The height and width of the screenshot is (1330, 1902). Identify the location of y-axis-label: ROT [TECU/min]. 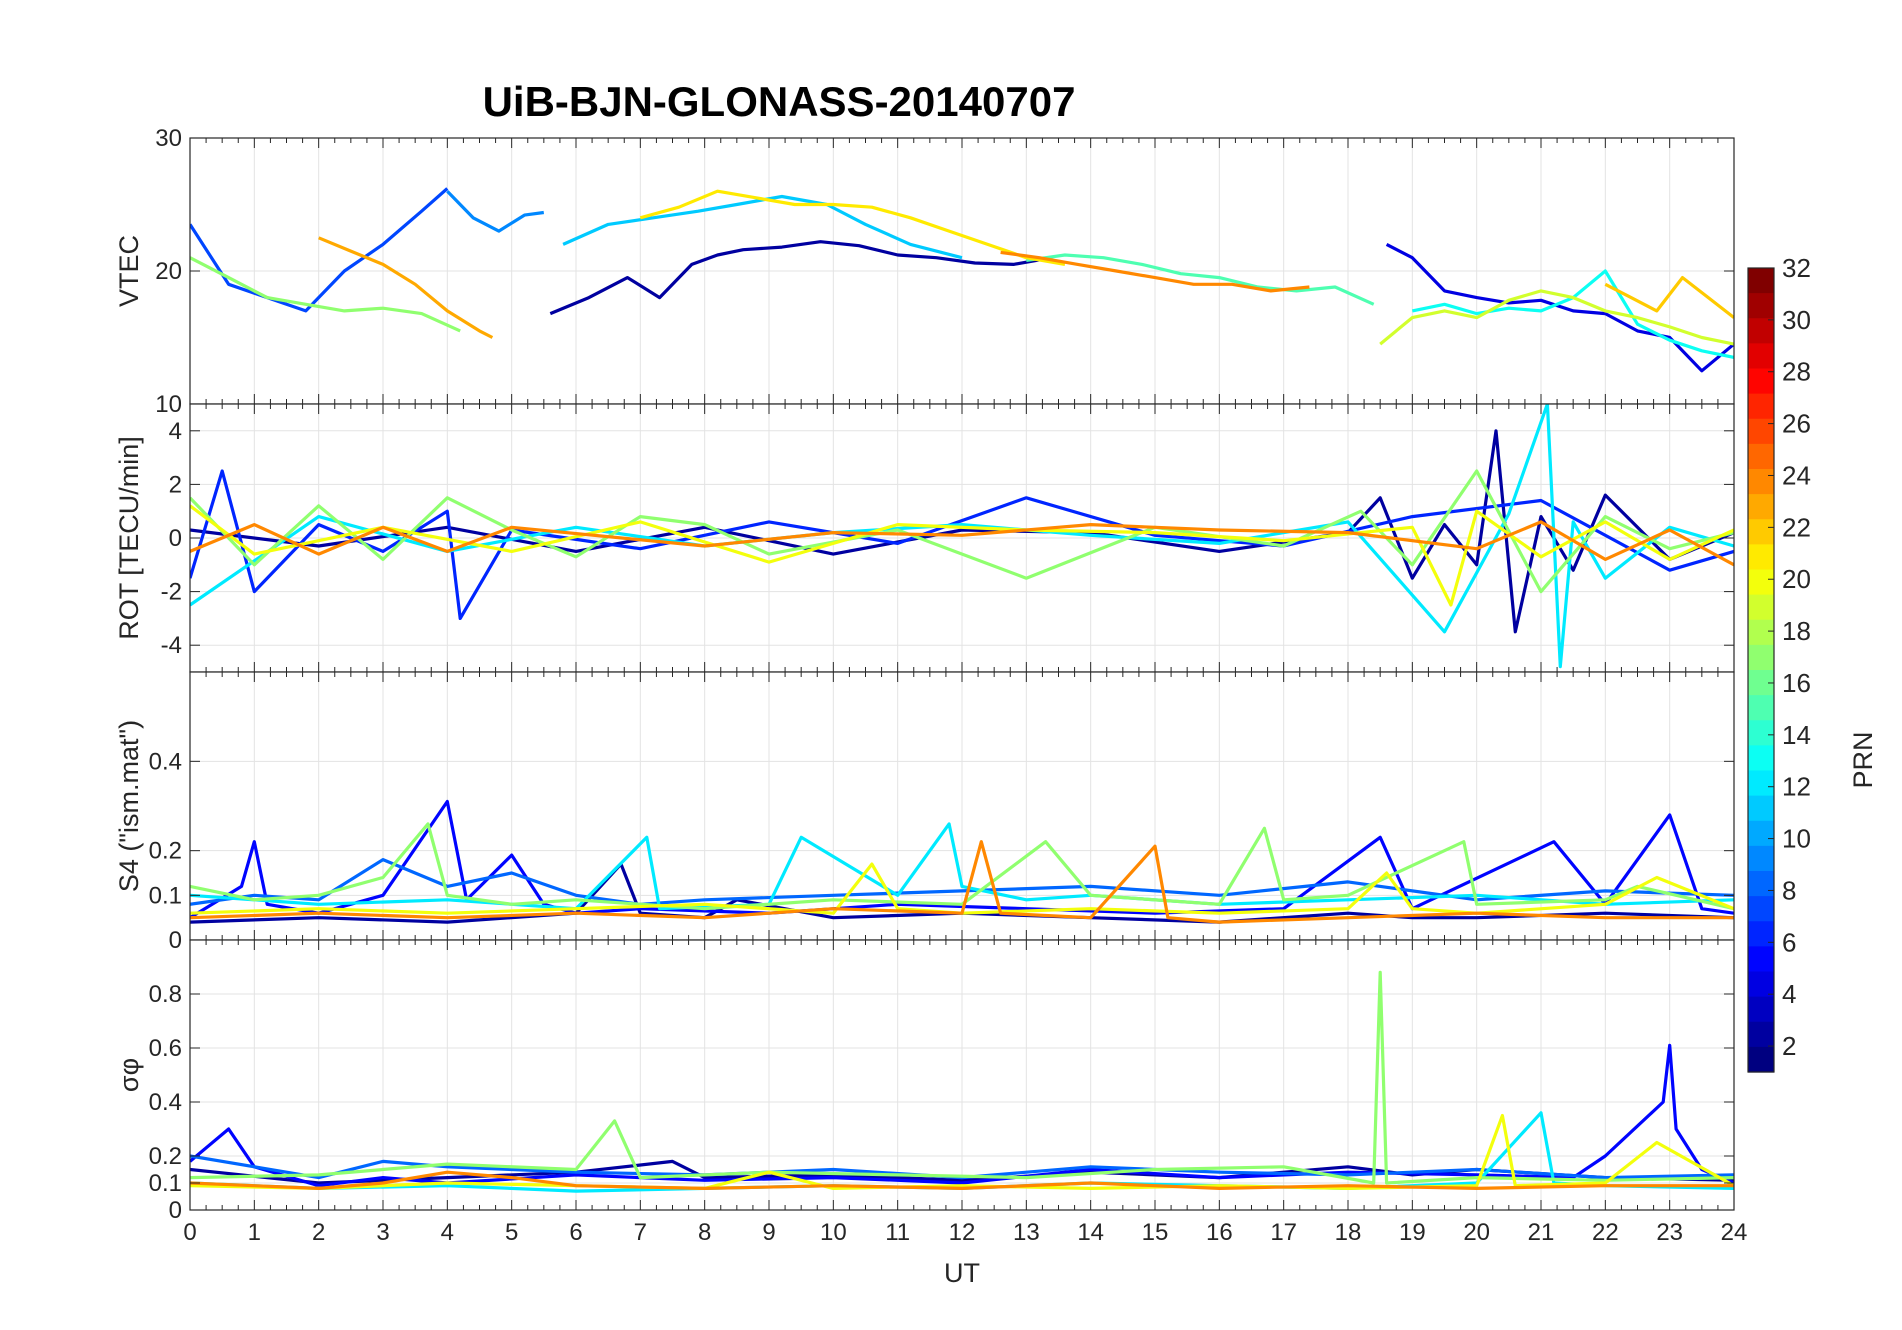
(129, 538).